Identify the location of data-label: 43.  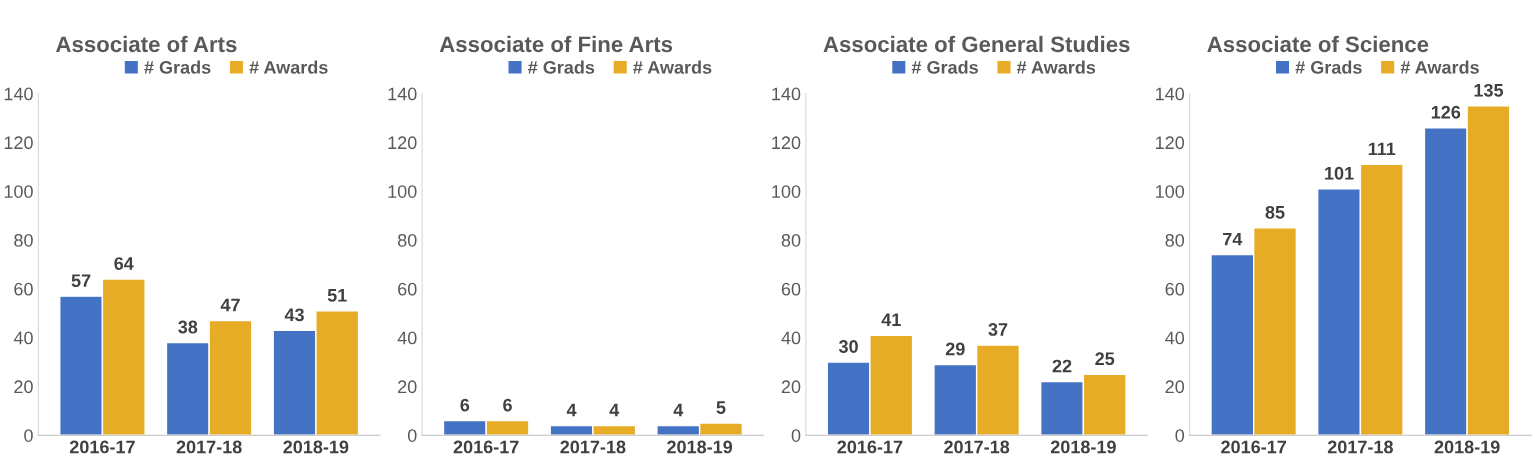
(294, 315).